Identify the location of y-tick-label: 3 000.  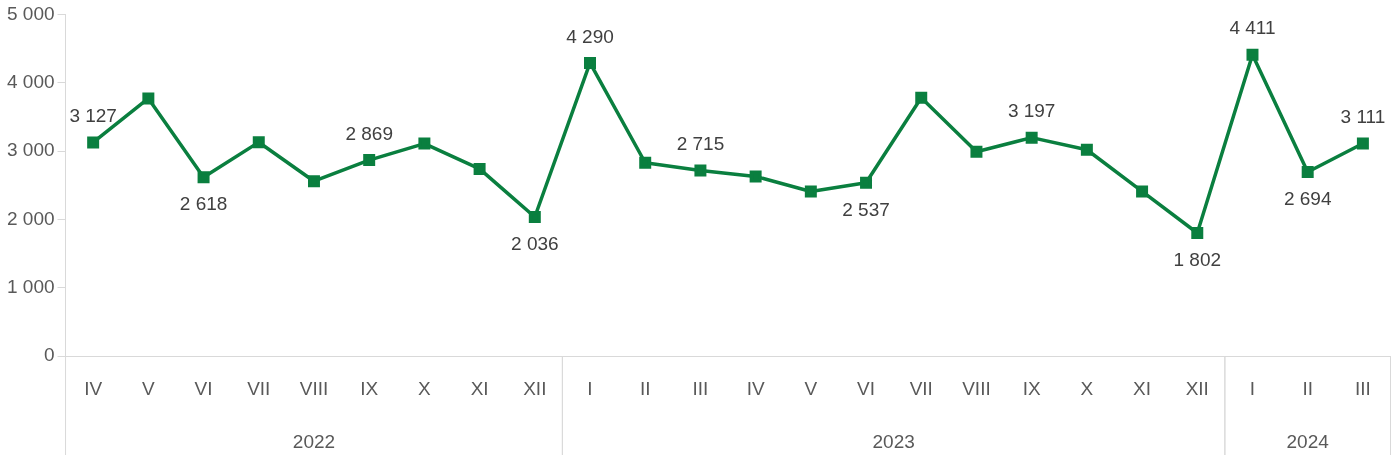
(31, 150).